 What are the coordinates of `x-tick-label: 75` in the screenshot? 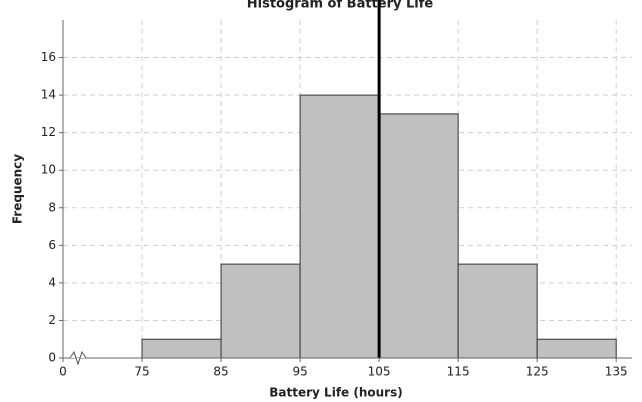 It's located at (141, 372).